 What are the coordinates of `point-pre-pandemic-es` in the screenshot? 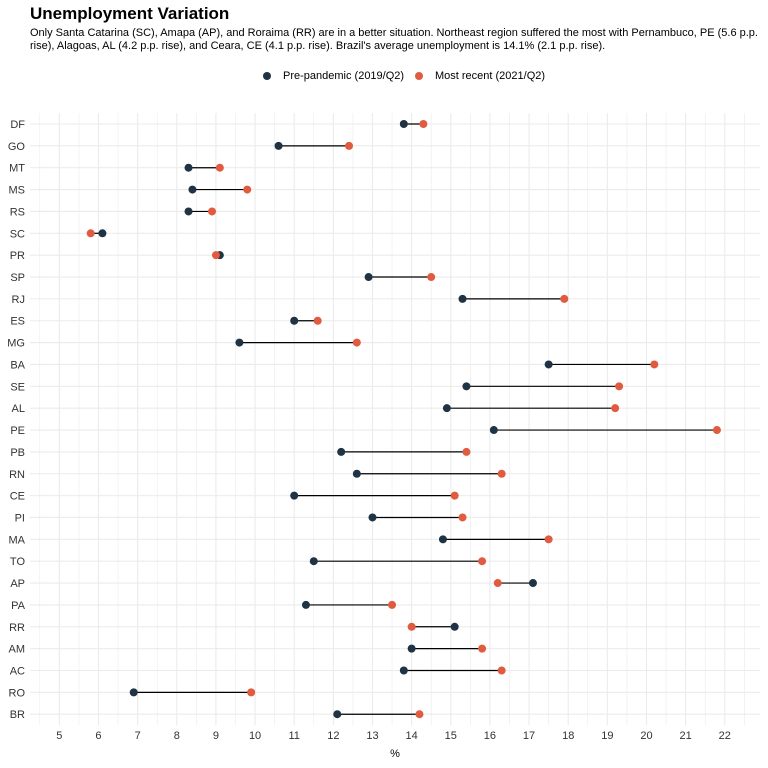 It's located at (294, 320).